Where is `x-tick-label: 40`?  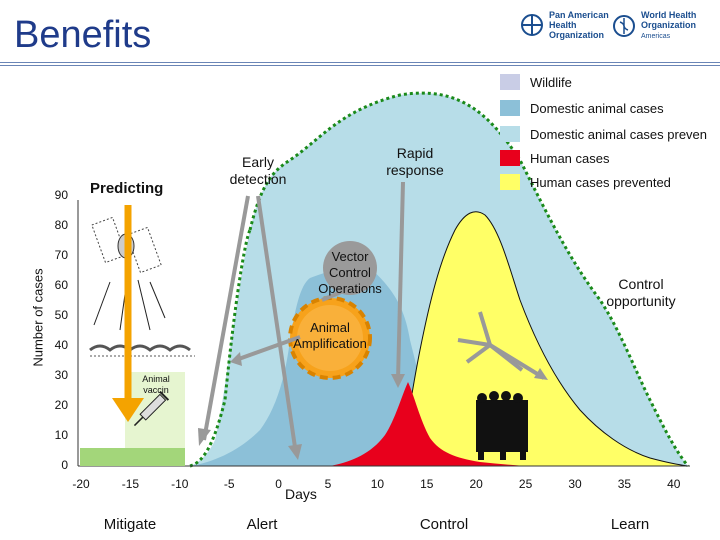
x-tick-label: 40 is located at coordinates (674, 484).